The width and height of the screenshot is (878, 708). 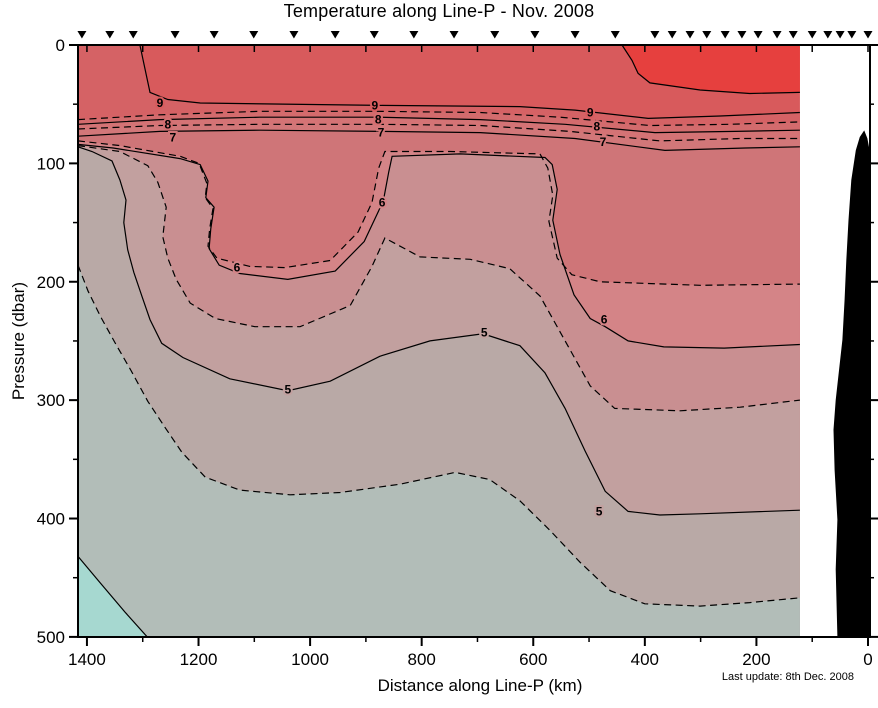 I want to click on x-tick-label: 200, so click(x=756, y=659).